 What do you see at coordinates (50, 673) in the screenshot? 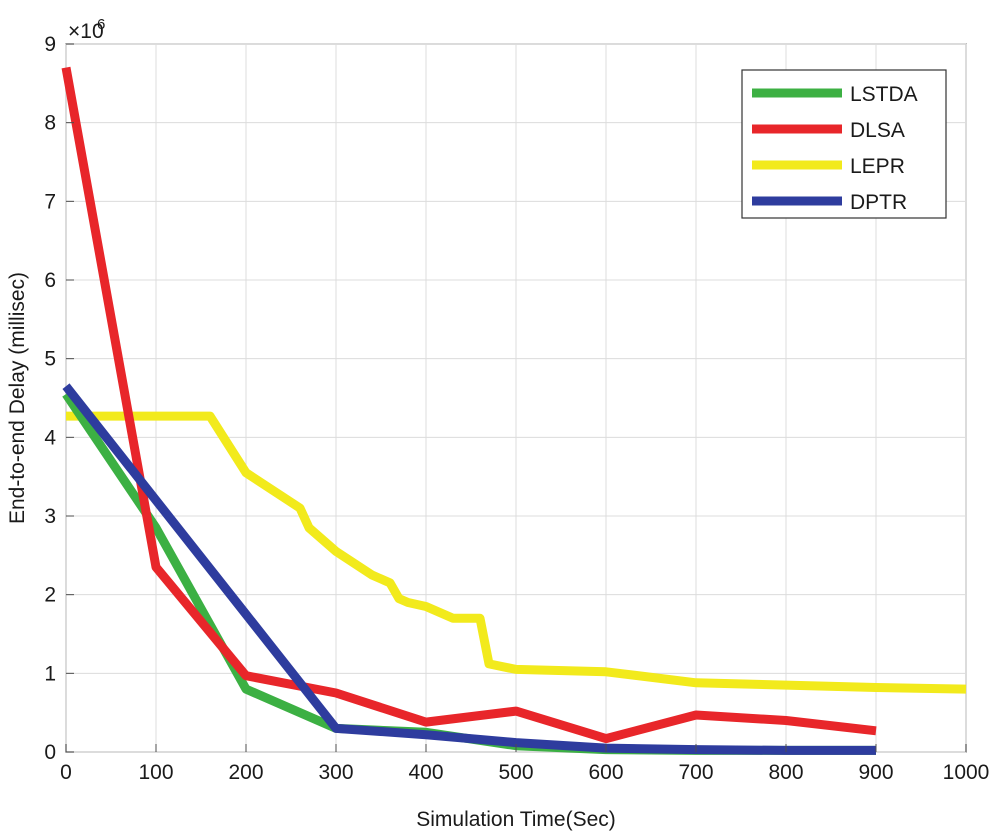
I see `y-tick-label: 1` at bounding box center [50, 673].